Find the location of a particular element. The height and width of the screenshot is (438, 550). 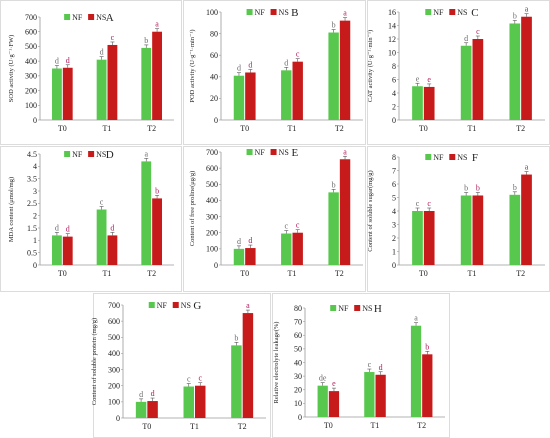

panel-h-bar-ns-t1 is located at coordinates (380, 395).